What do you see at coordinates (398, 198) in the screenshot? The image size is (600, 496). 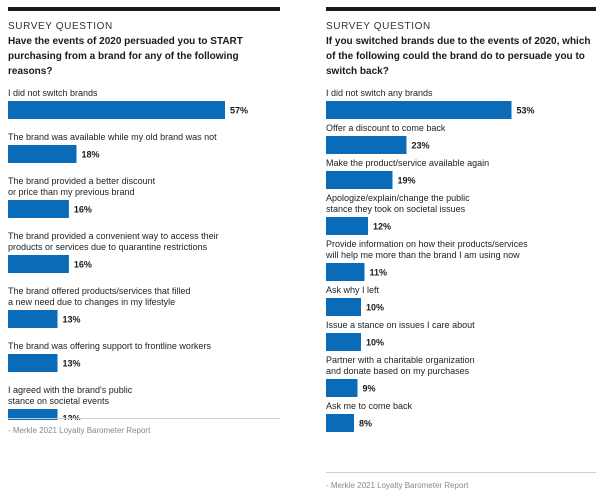 I see `category-label: Apologize/explain/change the public` at bounding box center [398, 198].